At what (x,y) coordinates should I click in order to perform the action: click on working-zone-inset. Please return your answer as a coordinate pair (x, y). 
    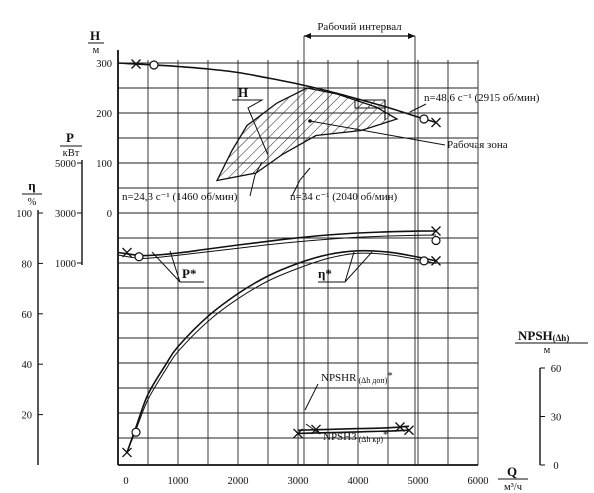
    Looking at the image, I should click on (370, 104).